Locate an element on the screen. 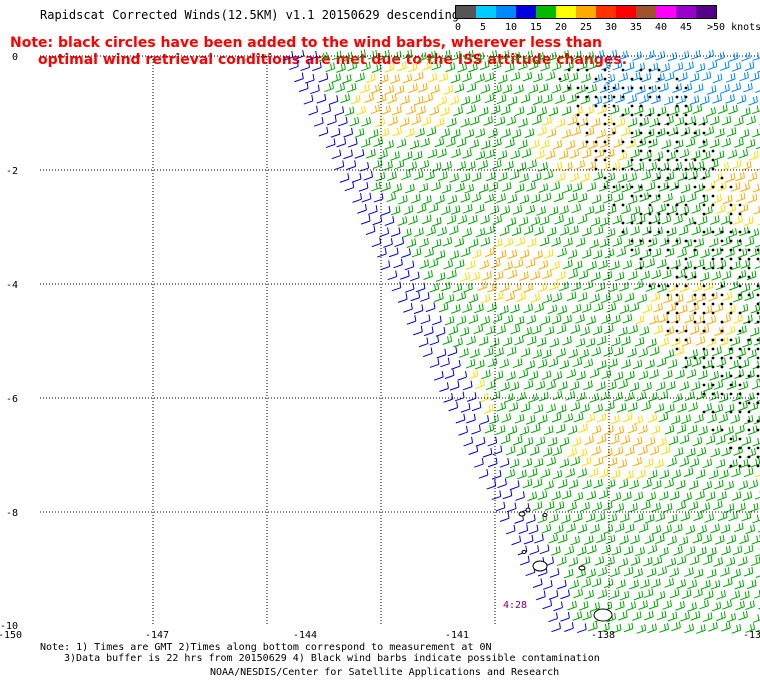  legend-label: 15 is located at coordinates (536, 27).